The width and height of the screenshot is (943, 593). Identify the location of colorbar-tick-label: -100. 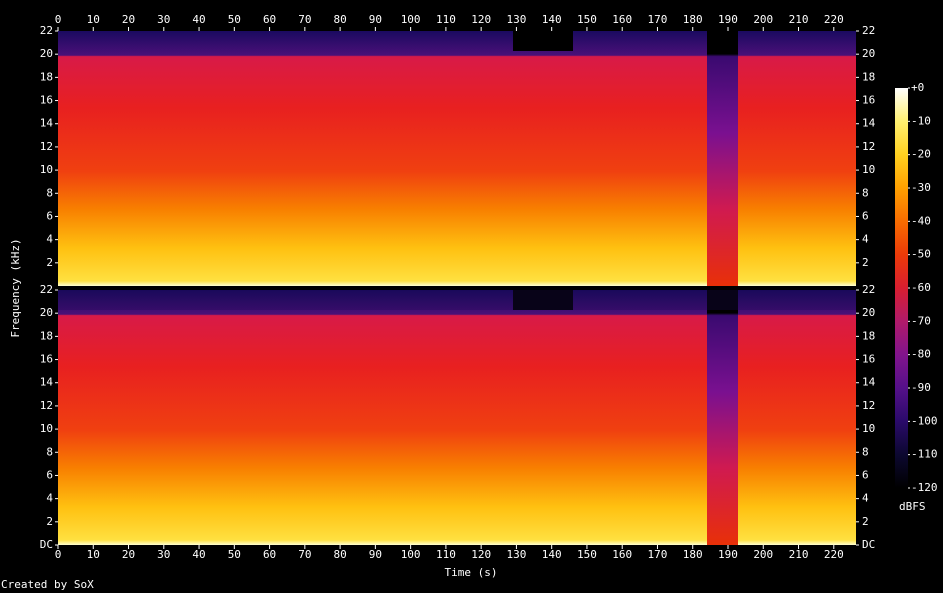
(924, 420).